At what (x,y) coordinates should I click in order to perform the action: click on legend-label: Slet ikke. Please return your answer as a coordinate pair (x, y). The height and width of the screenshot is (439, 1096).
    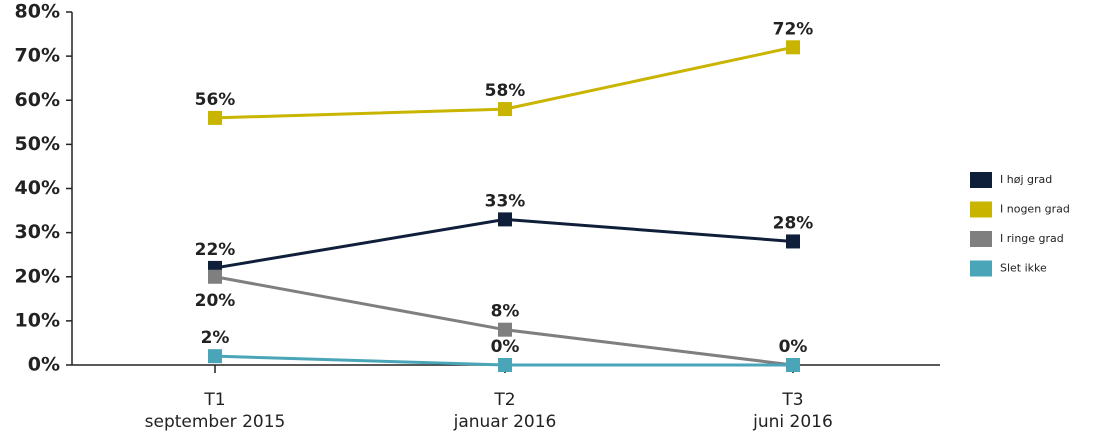
    Looking at the image, I should click on (1023, 268).